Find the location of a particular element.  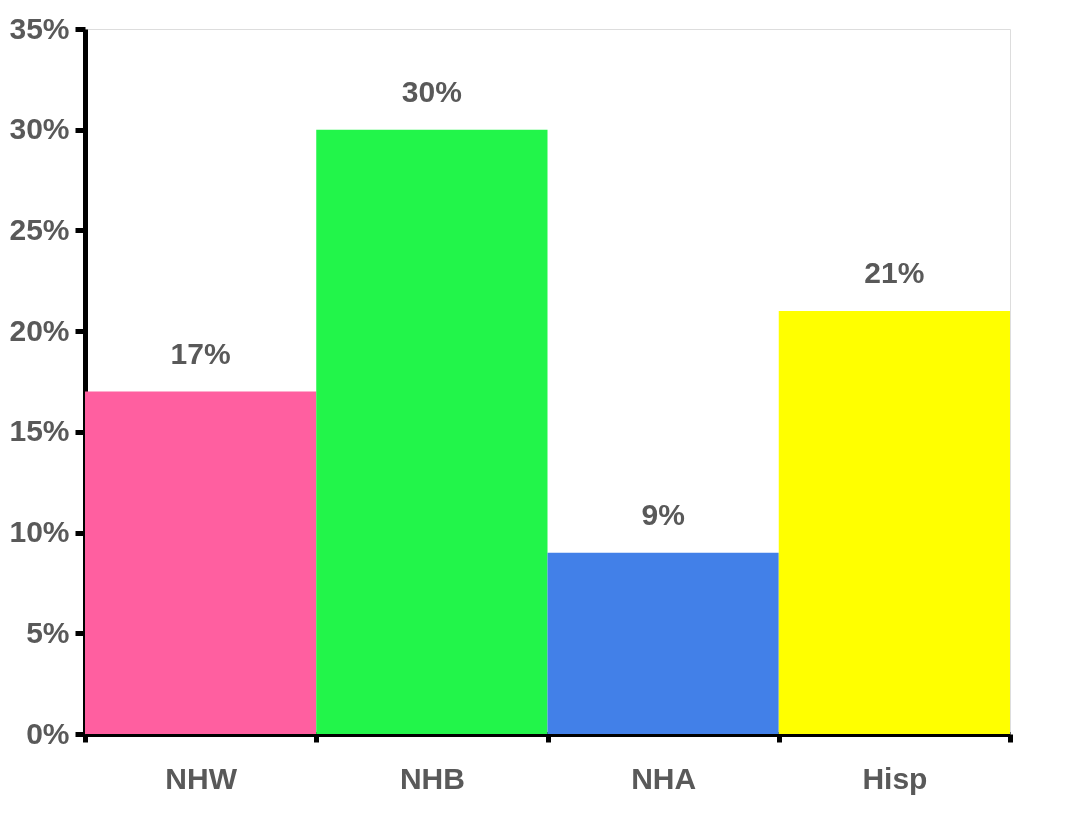

x-tick-label: NHA is located at coordinates (664, 778).